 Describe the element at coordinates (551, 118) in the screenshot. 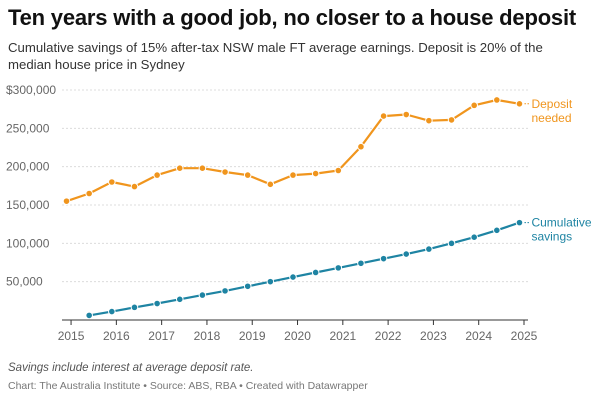

I see `series-label: needed` at that location.